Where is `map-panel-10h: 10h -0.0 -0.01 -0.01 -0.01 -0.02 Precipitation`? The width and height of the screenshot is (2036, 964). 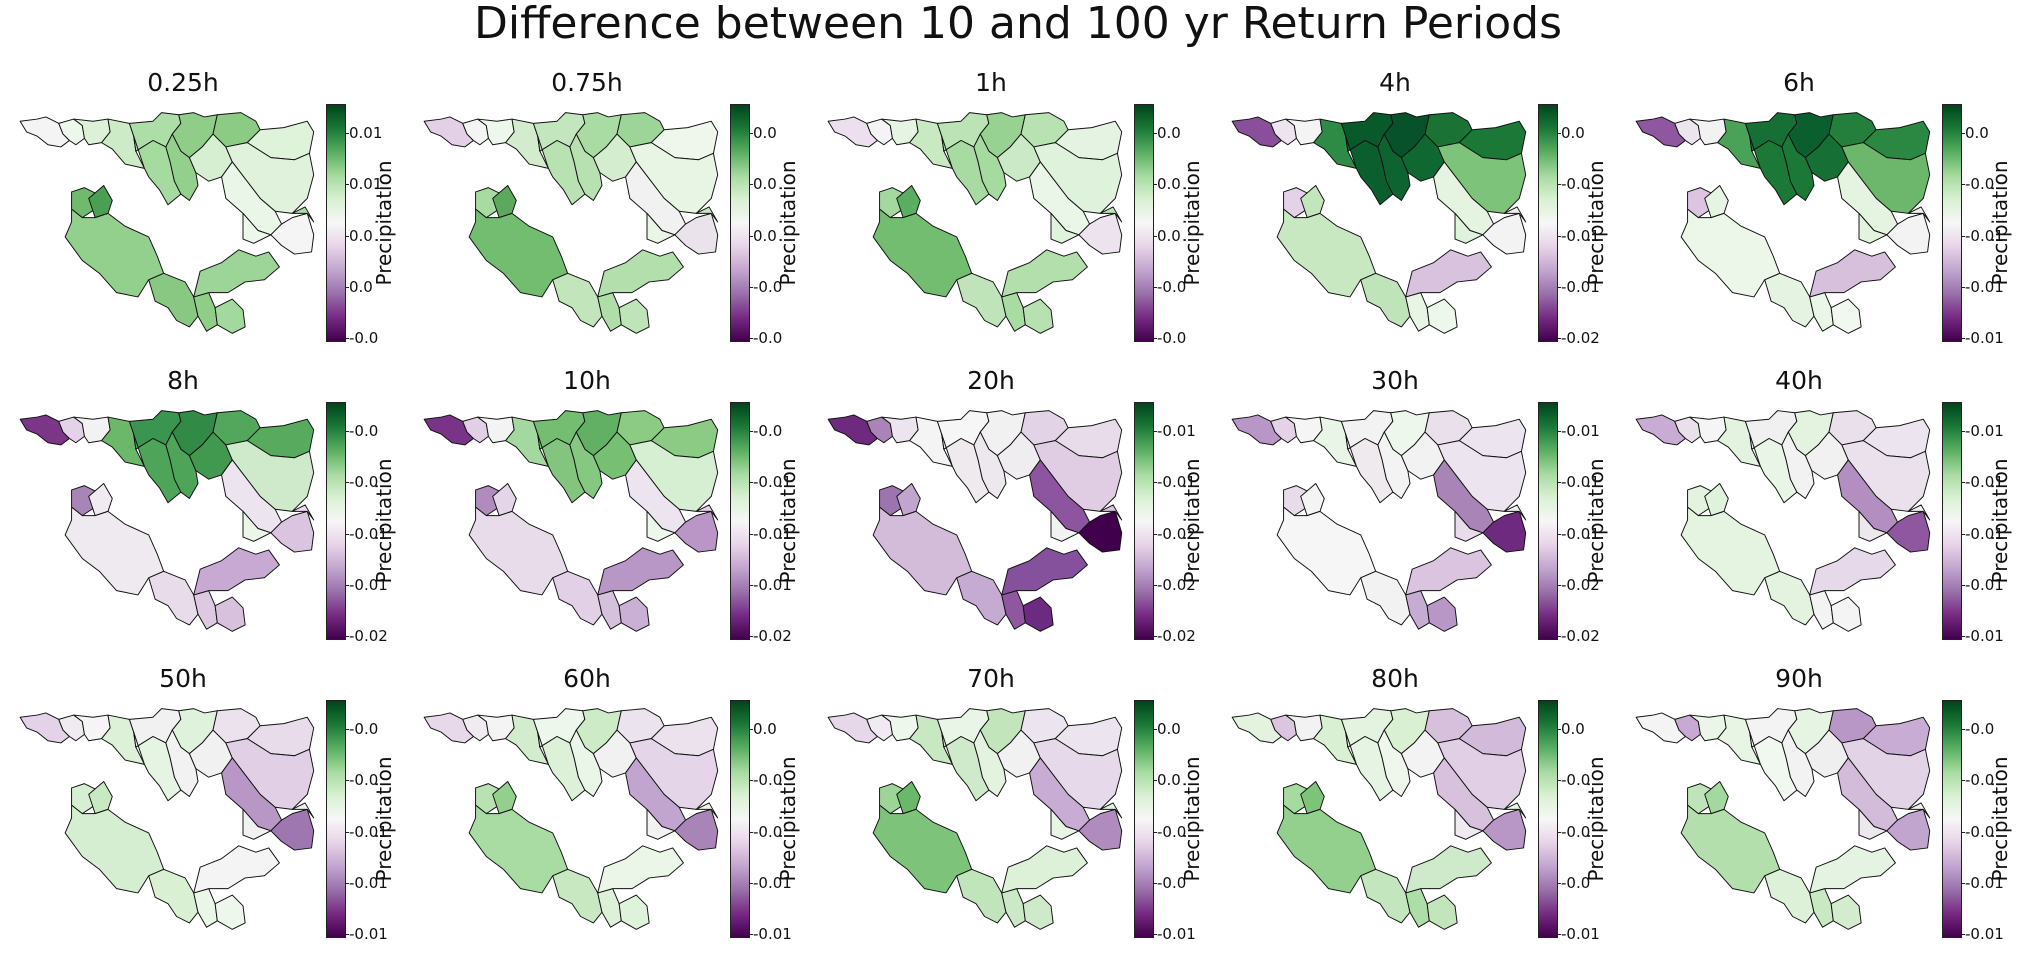
map-panel-10h: 10h -0.0 -0.01 -0.01 -0.01 -0.02 Precipitation is located at coordinates (624, 516).